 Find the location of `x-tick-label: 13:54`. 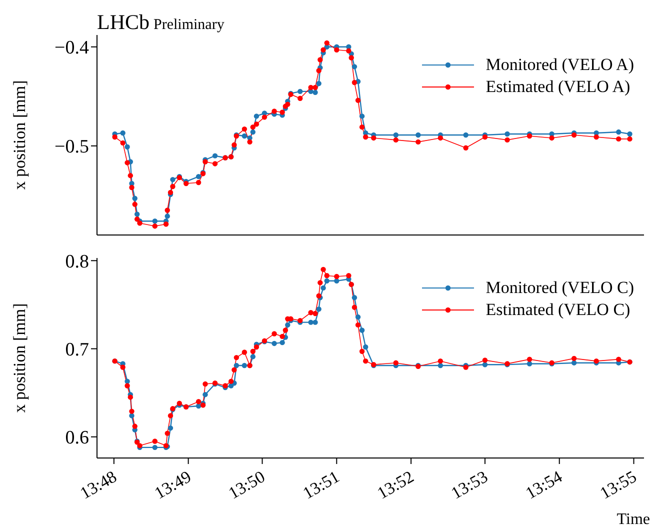

x-tick-label: 13:54 is located at coordinates (544, 484).